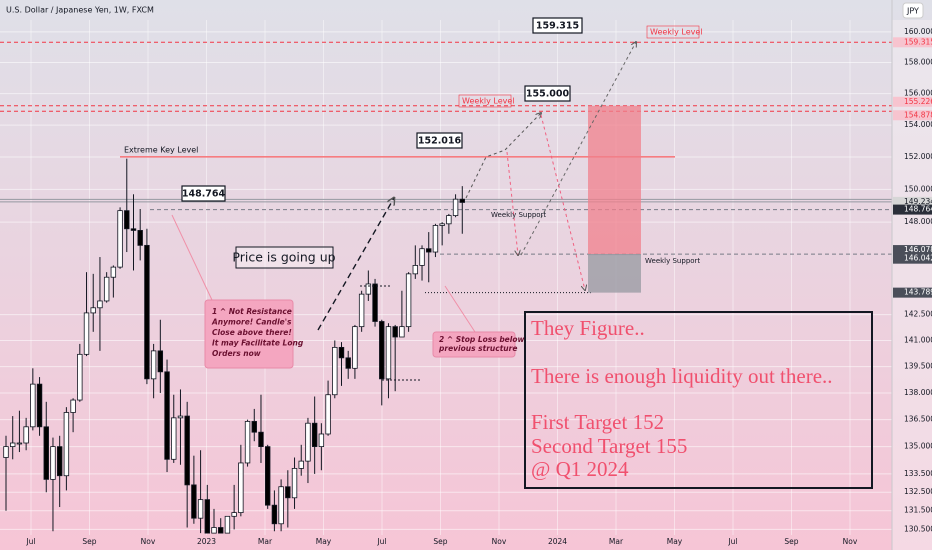 Image resolution: width=932 pixels, height=550 pixels. Describe the element at coordinates (918, 366) in the screenshot. I see `y-tick-label: 139.500` at that location.